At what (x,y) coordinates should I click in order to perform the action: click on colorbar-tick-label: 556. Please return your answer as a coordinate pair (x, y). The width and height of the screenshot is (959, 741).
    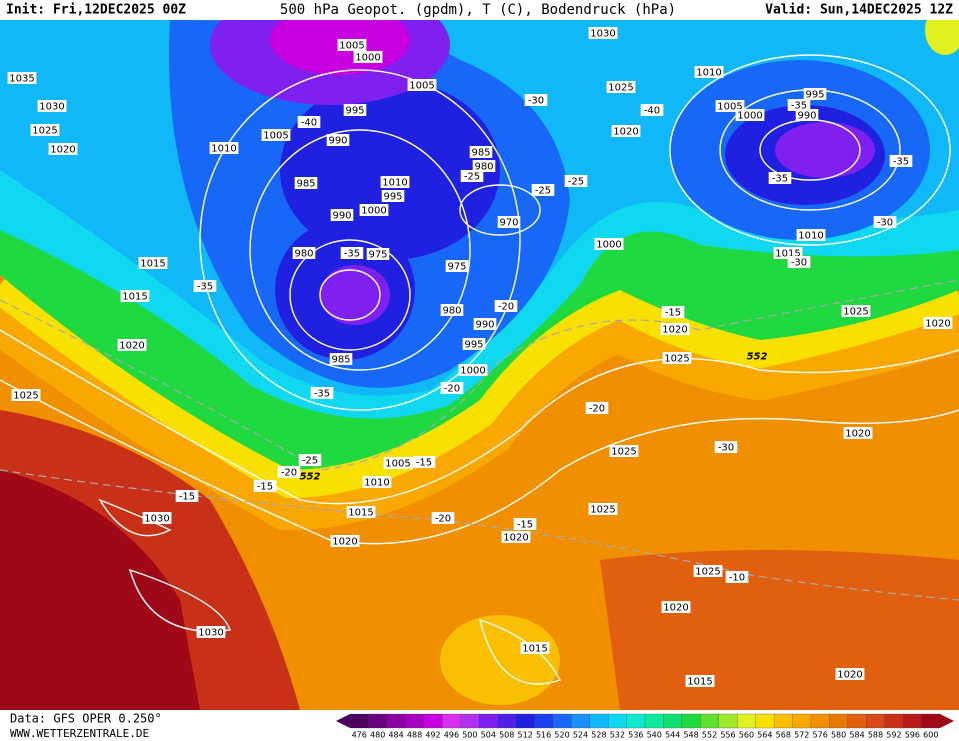
    Looking at the image, I should click on (727, 735).